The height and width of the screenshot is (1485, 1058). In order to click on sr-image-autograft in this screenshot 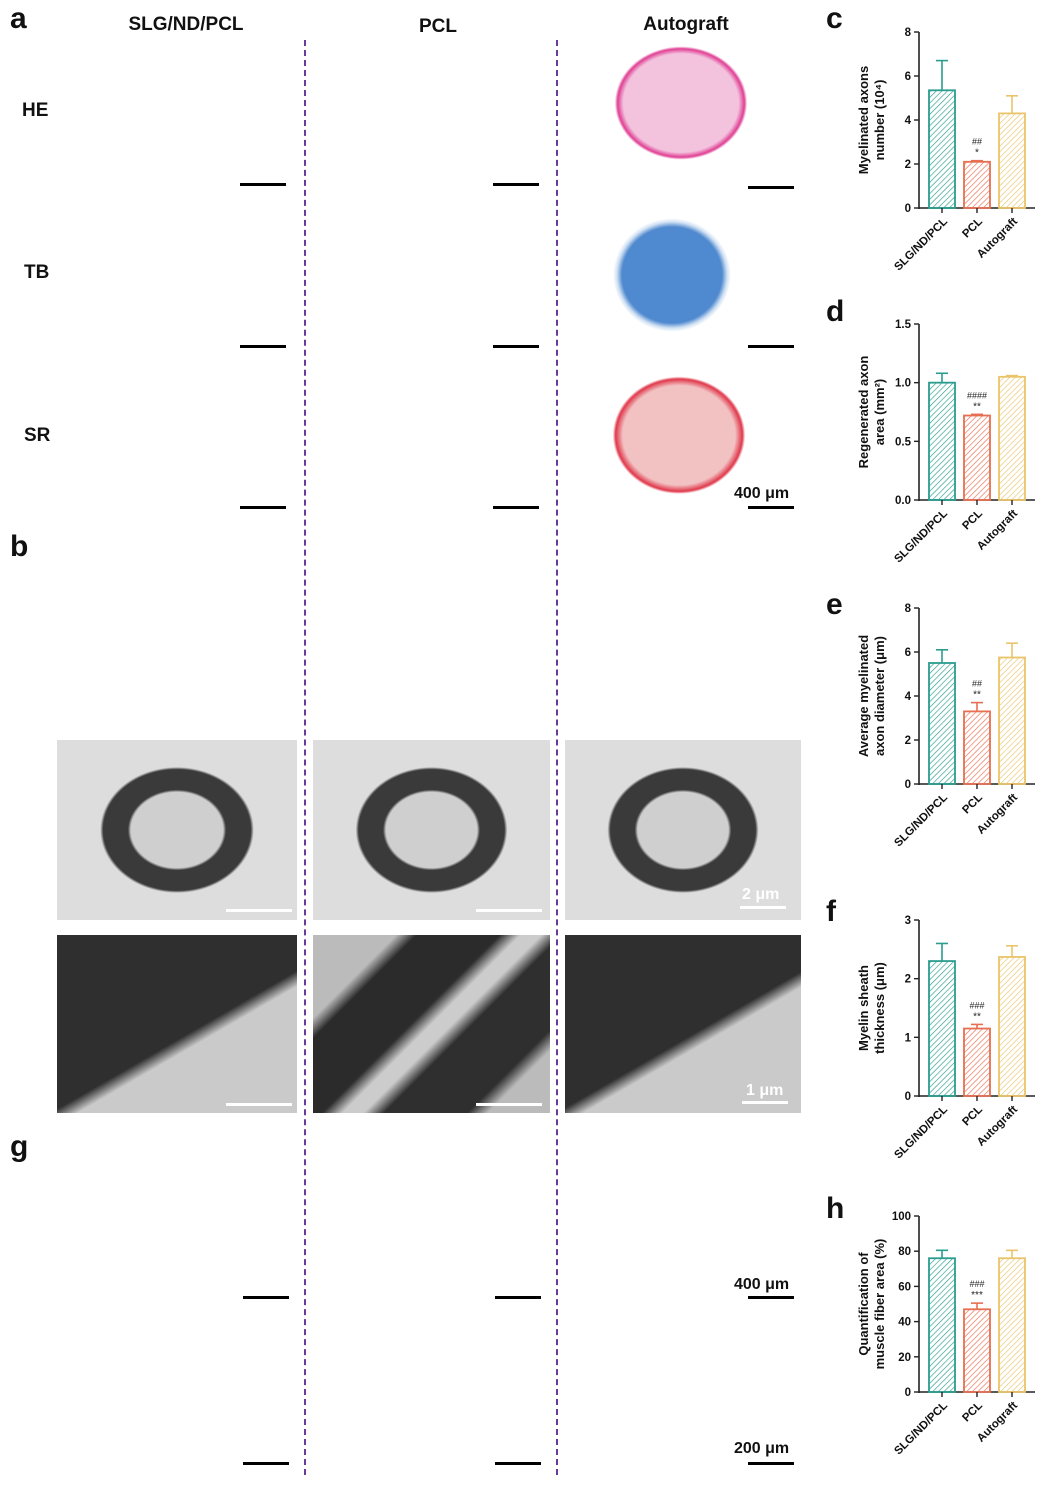, I will do `click(688, 442)`.